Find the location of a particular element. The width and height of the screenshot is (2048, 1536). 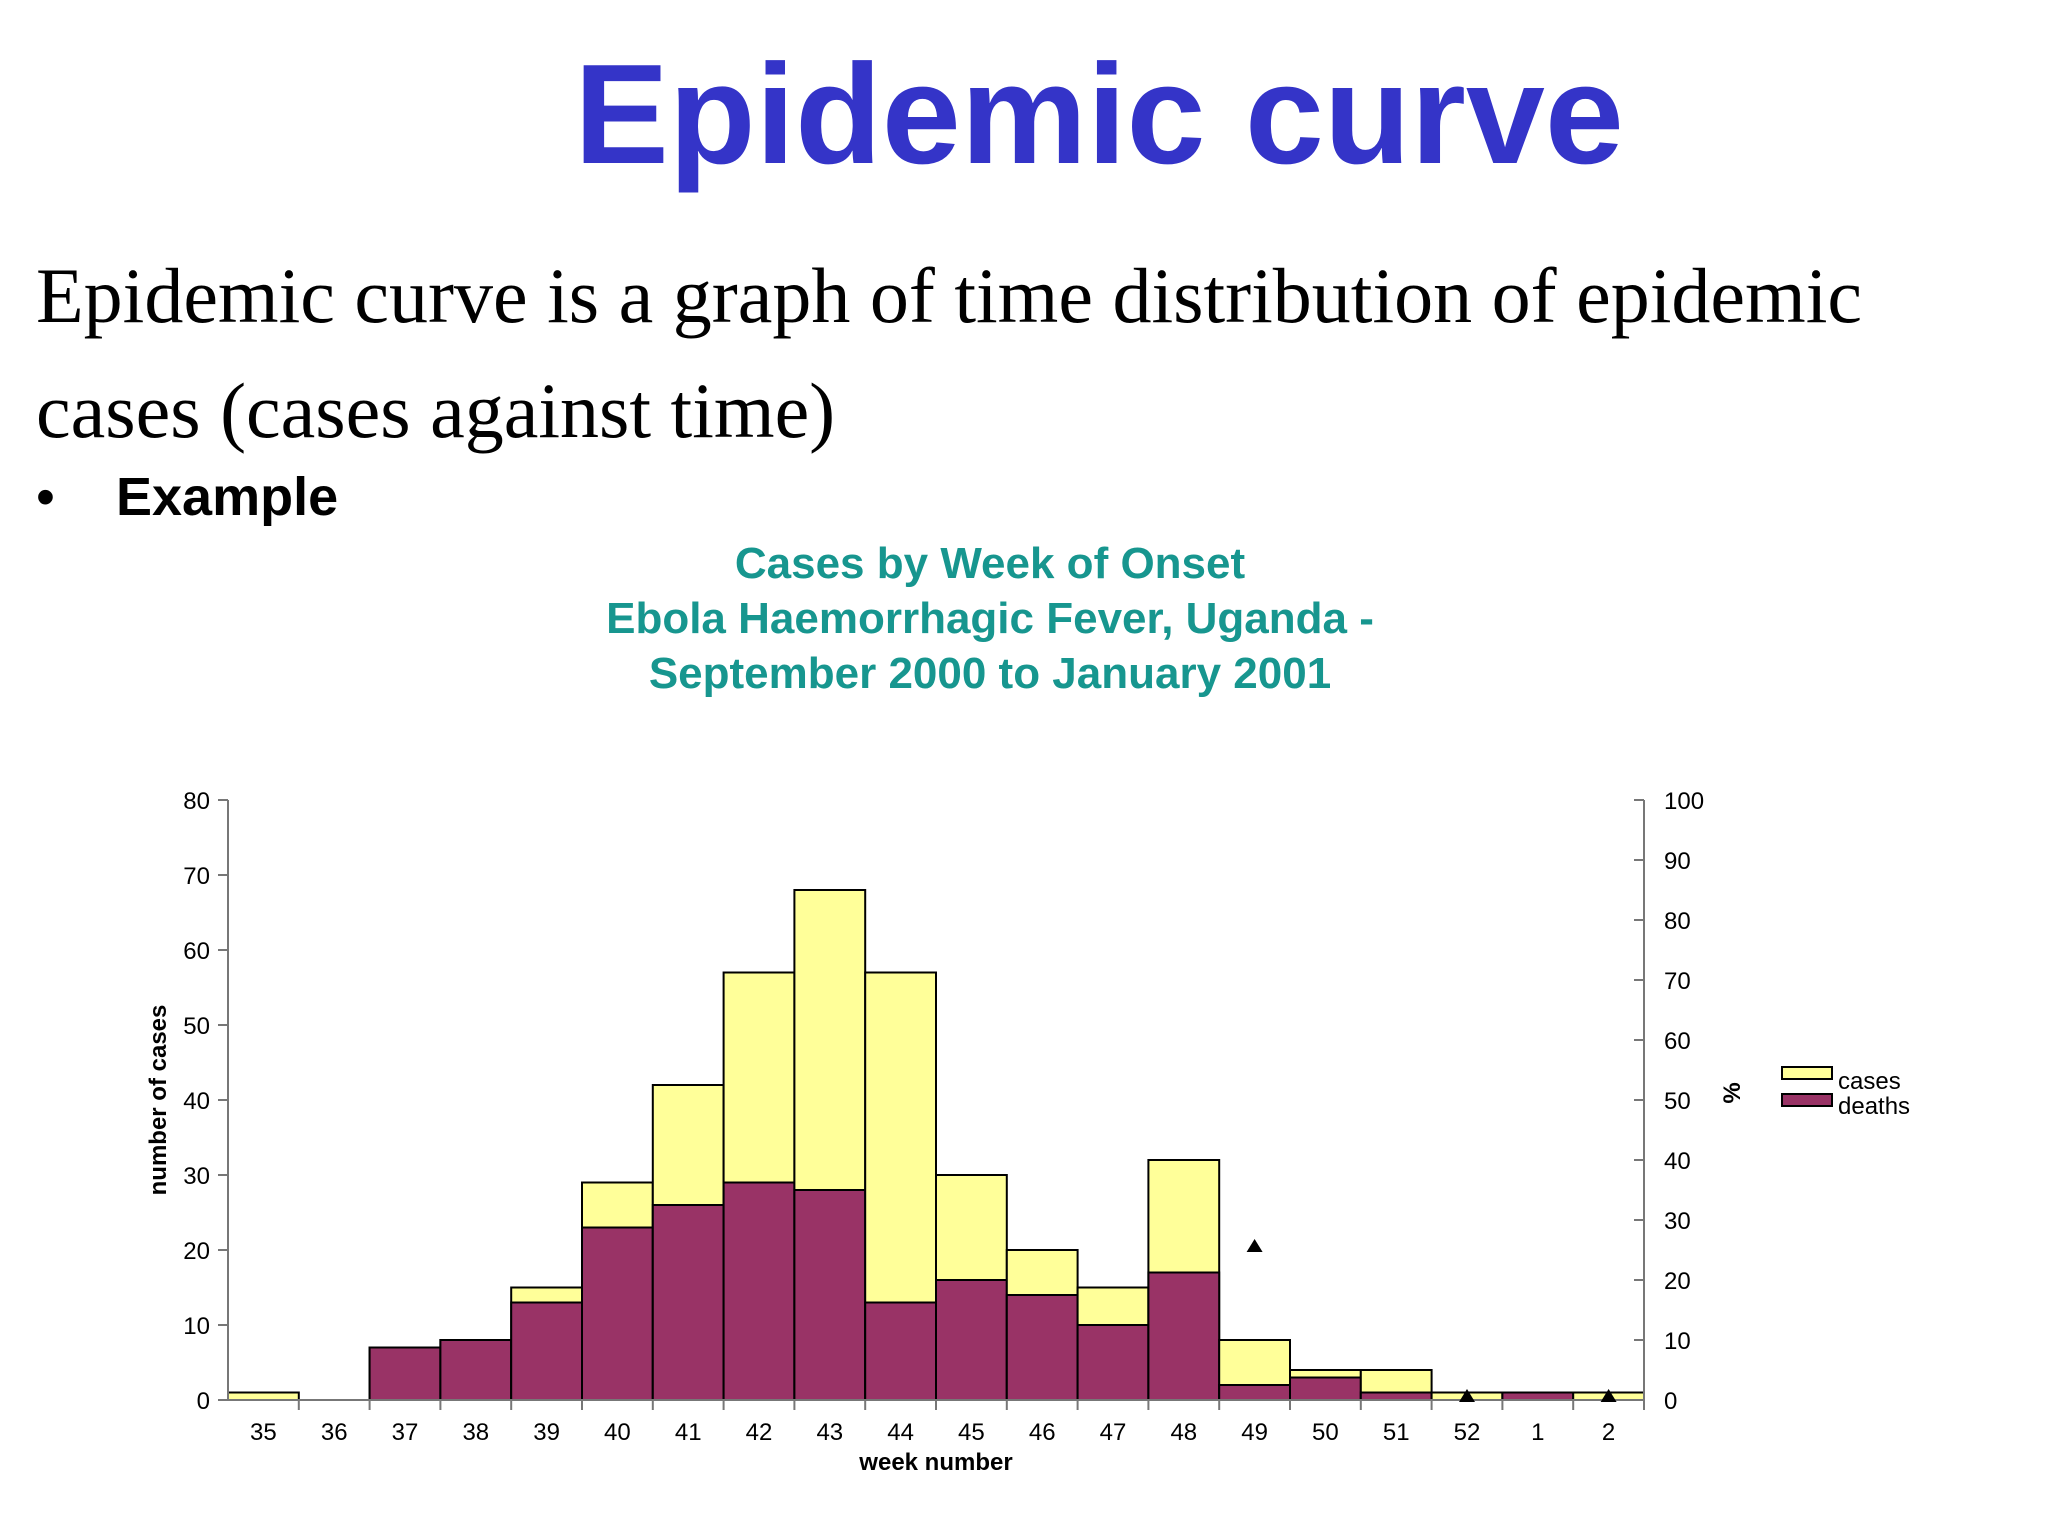

y2-tick-label: 80 is located at coordinates (1677, 921).